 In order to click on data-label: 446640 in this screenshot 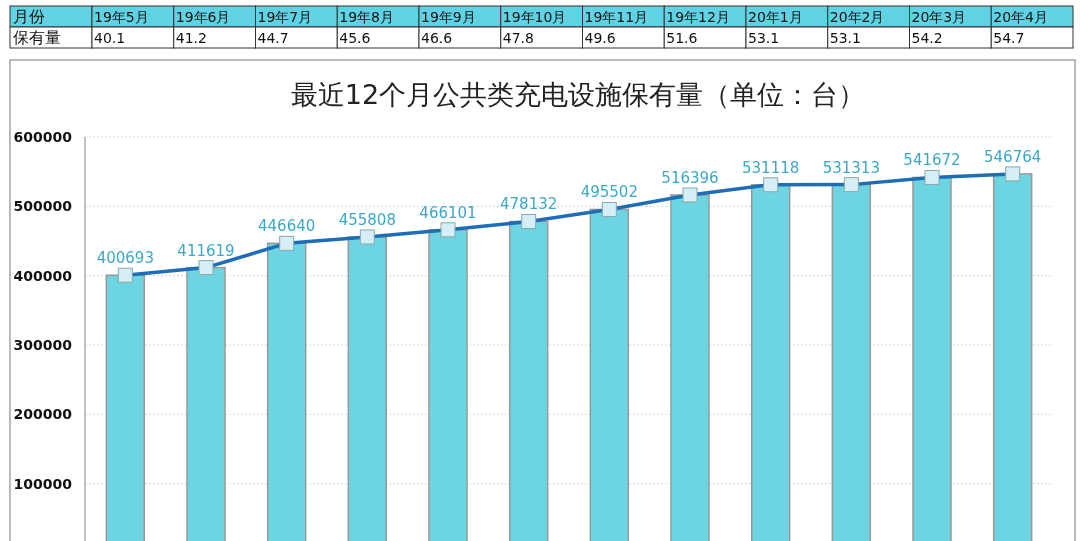, I will do `click(287, 226)`.